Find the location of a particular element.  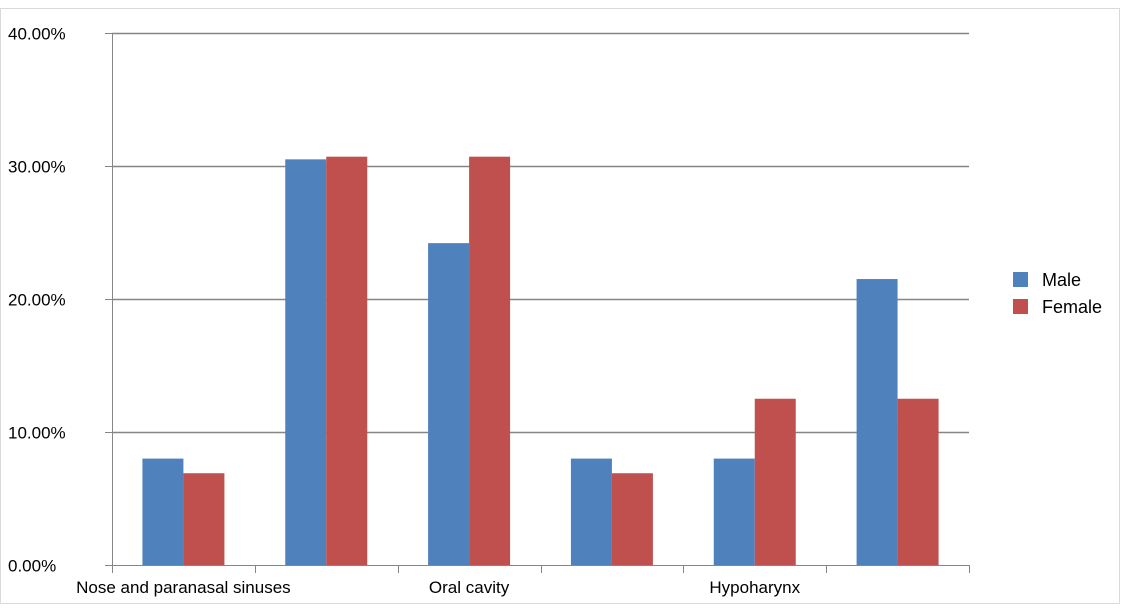

y-tick-label: 20.00% is located at coordinates (37, 300).